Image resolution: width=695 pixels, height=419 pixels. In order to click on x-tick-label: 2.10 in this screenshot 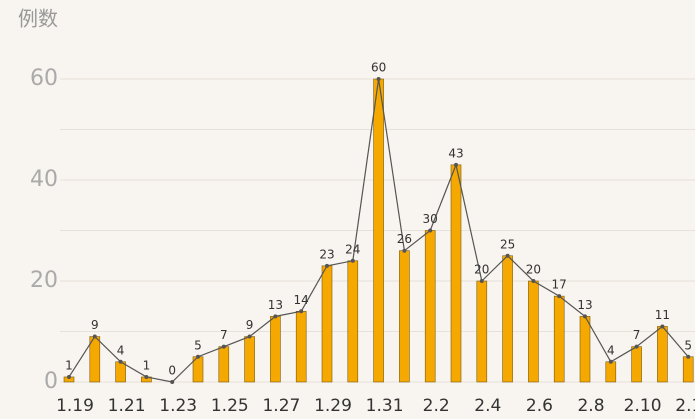, I will do `click(643, 406)`.